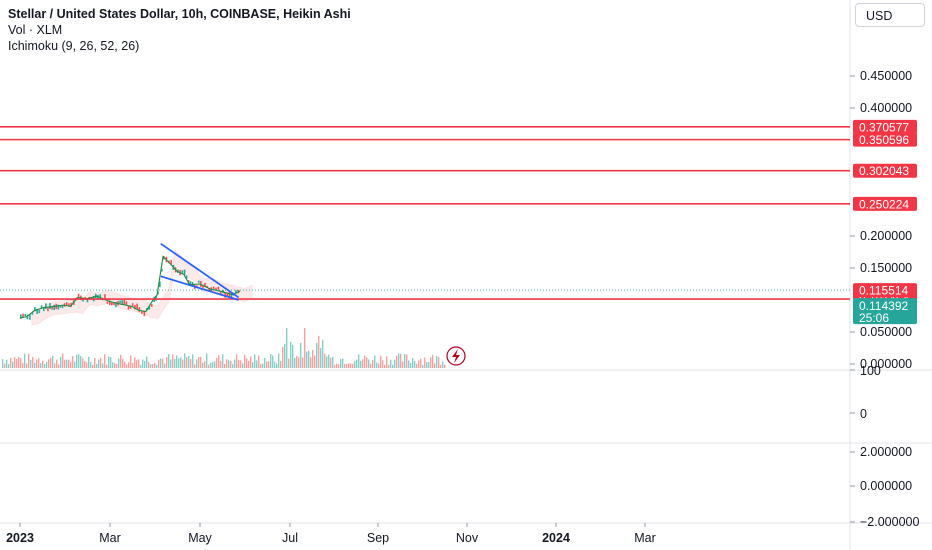  What do you see at coordinates (20, 538) in the screenshot?
I see `x-tick-label: 2023` at bounding box center [20, 538].